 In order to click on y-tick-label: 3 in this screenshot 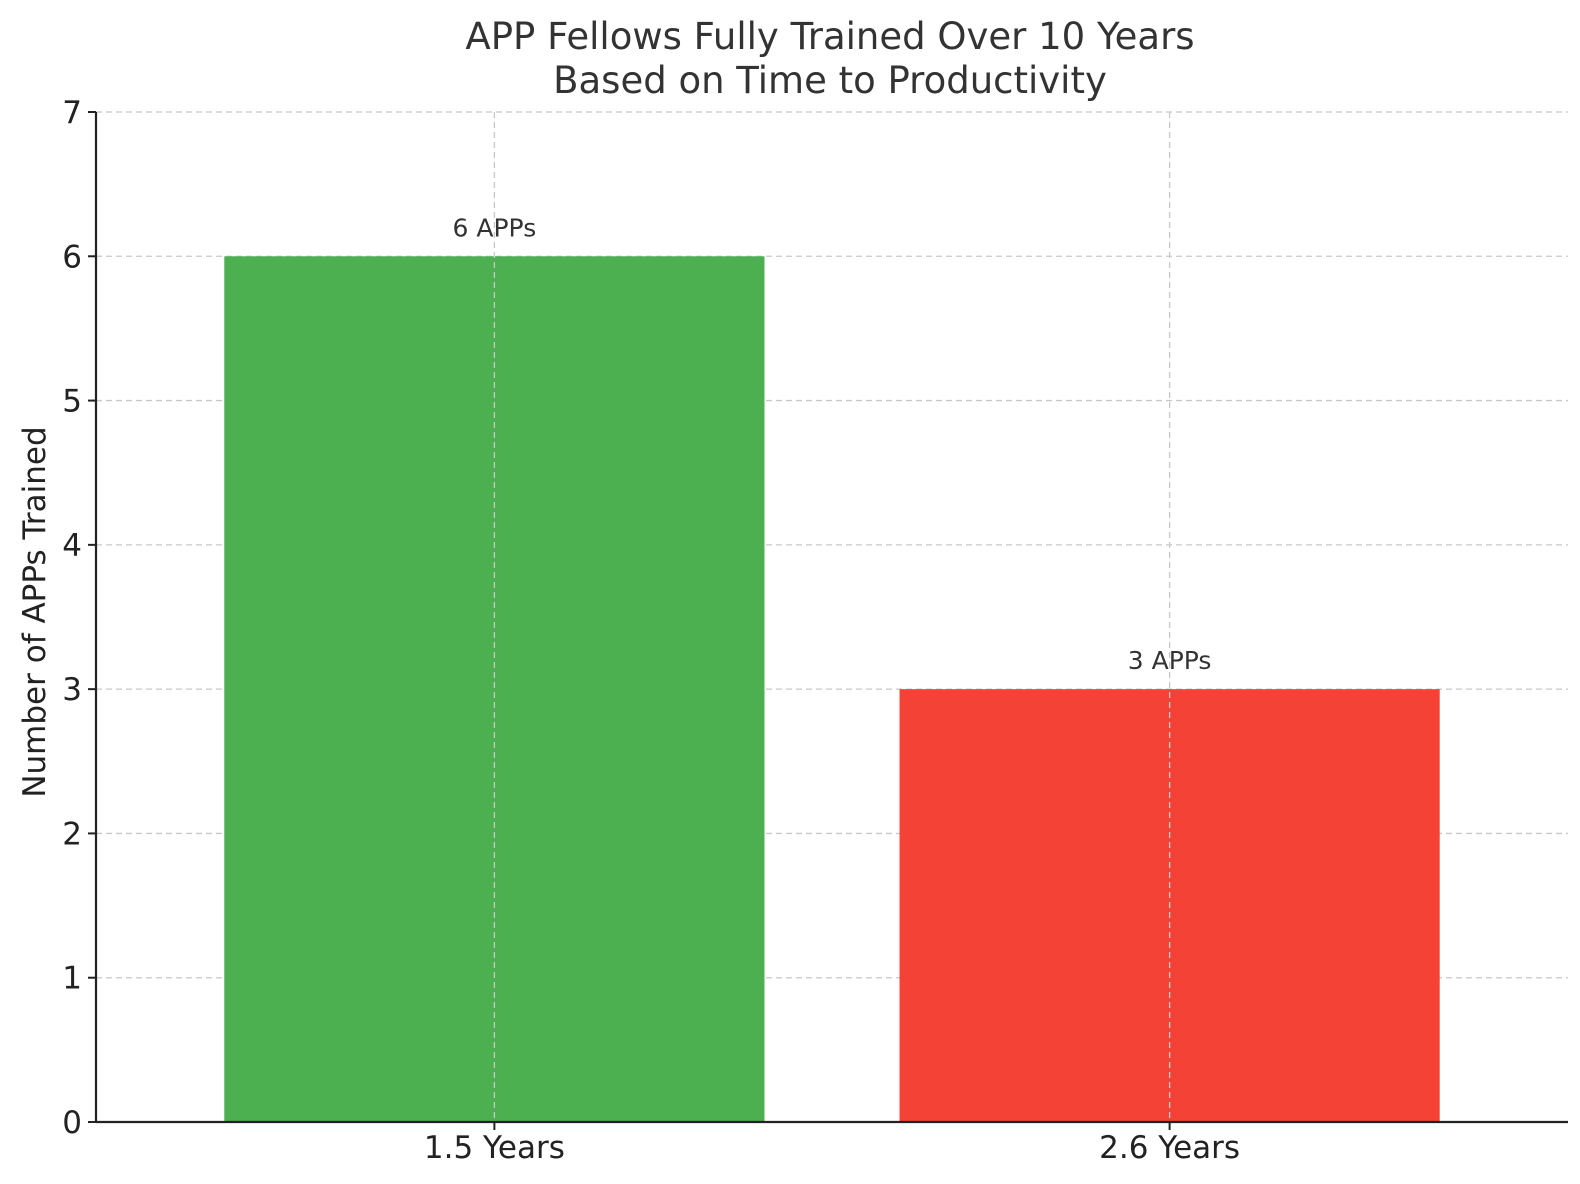, I will do `click(72, 690)`.